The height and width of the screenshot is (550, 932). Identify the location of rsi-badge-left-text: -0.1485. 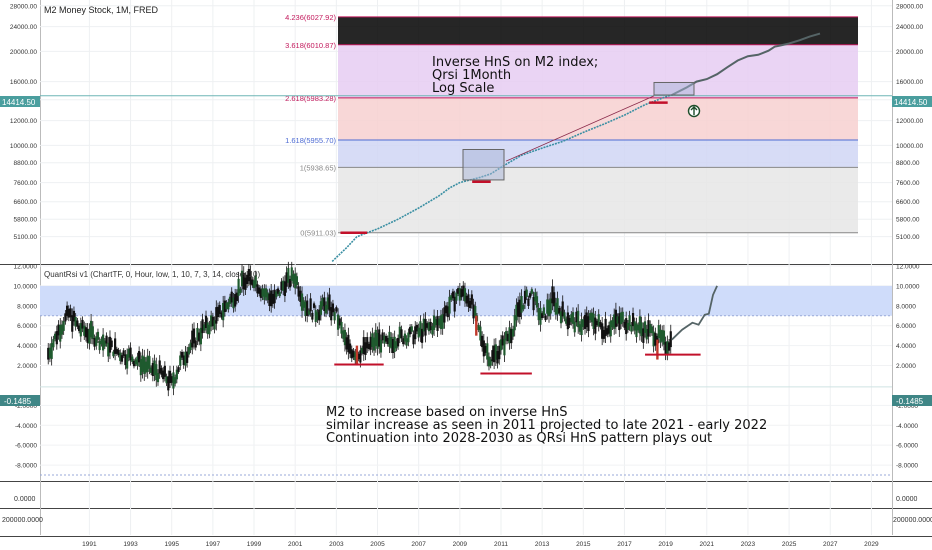
(18, 401).